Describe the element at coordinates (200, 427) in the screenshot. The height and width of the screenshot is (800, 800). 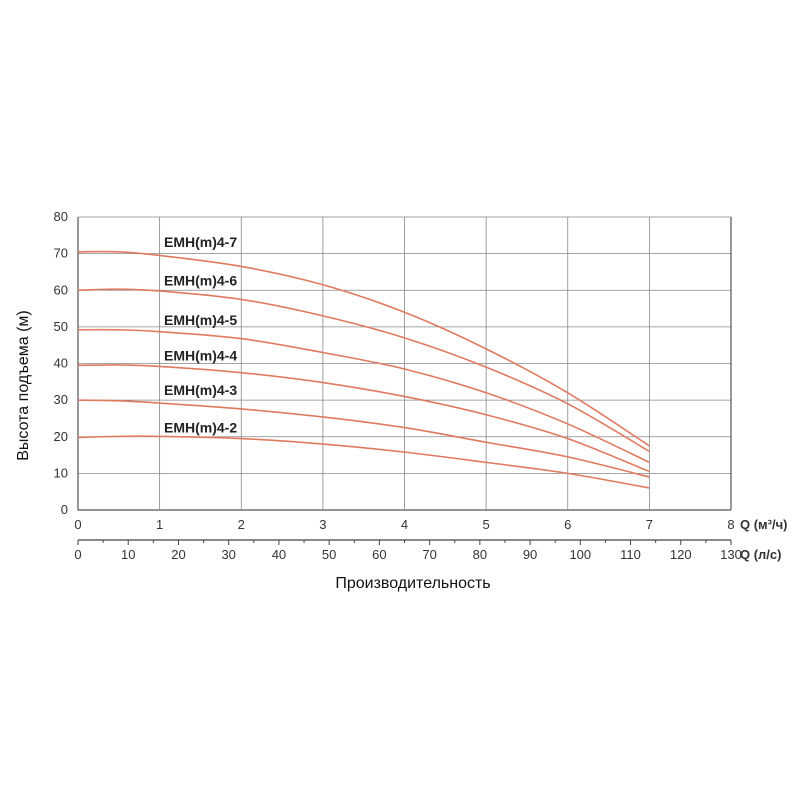
I see `series-label-5: EMH(m)4-2` at that location.